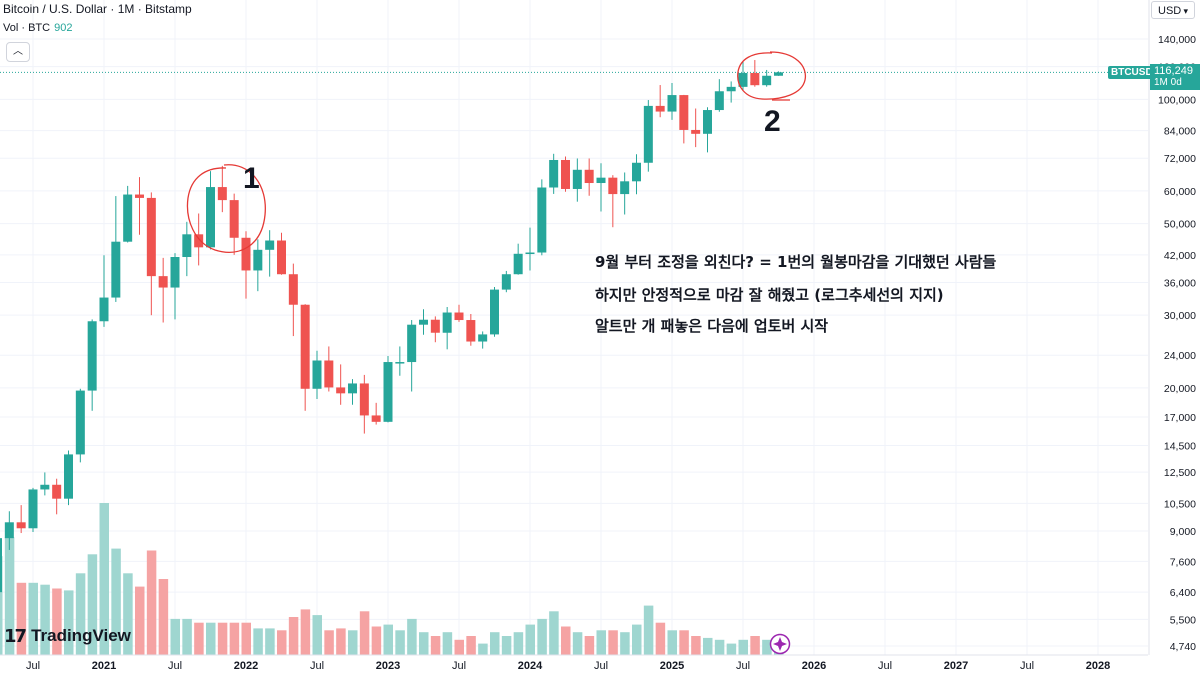 The width and height of the screenshot is (1200, 673). What do you see at coordinates (392, 579) in the screenshot?
I see `volume-bars` at bounding box center [392, 579].